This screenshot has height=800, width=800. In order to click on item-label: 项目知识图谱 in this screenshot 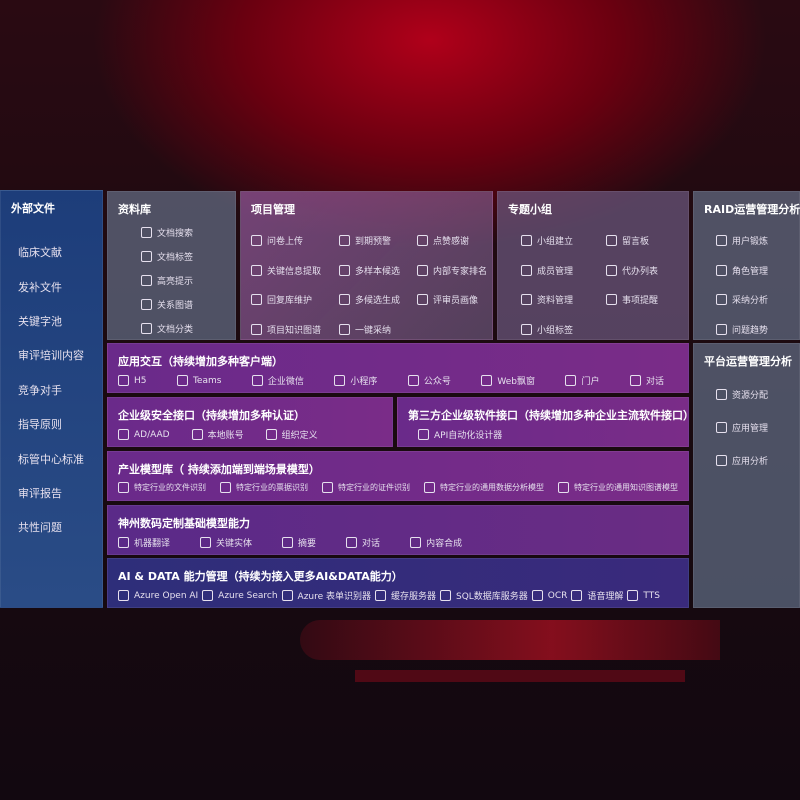, I will do `click(294, 330)`.